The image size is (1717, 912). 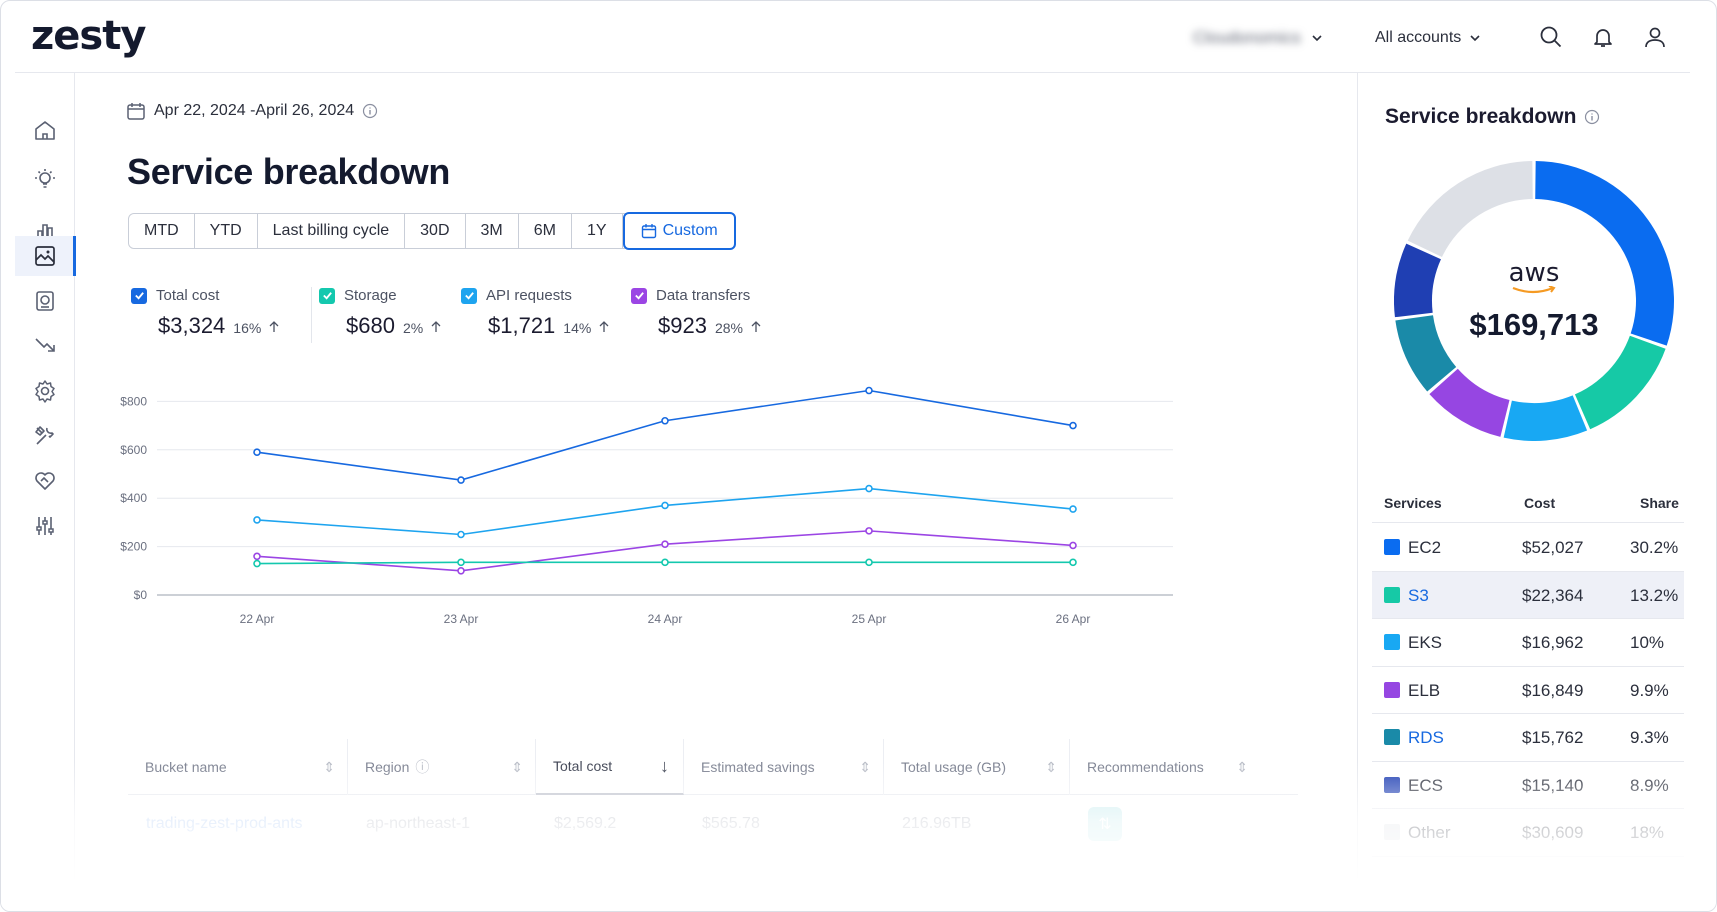 I want to click on metric-label: Data transfers, so click(x=703, y=295).